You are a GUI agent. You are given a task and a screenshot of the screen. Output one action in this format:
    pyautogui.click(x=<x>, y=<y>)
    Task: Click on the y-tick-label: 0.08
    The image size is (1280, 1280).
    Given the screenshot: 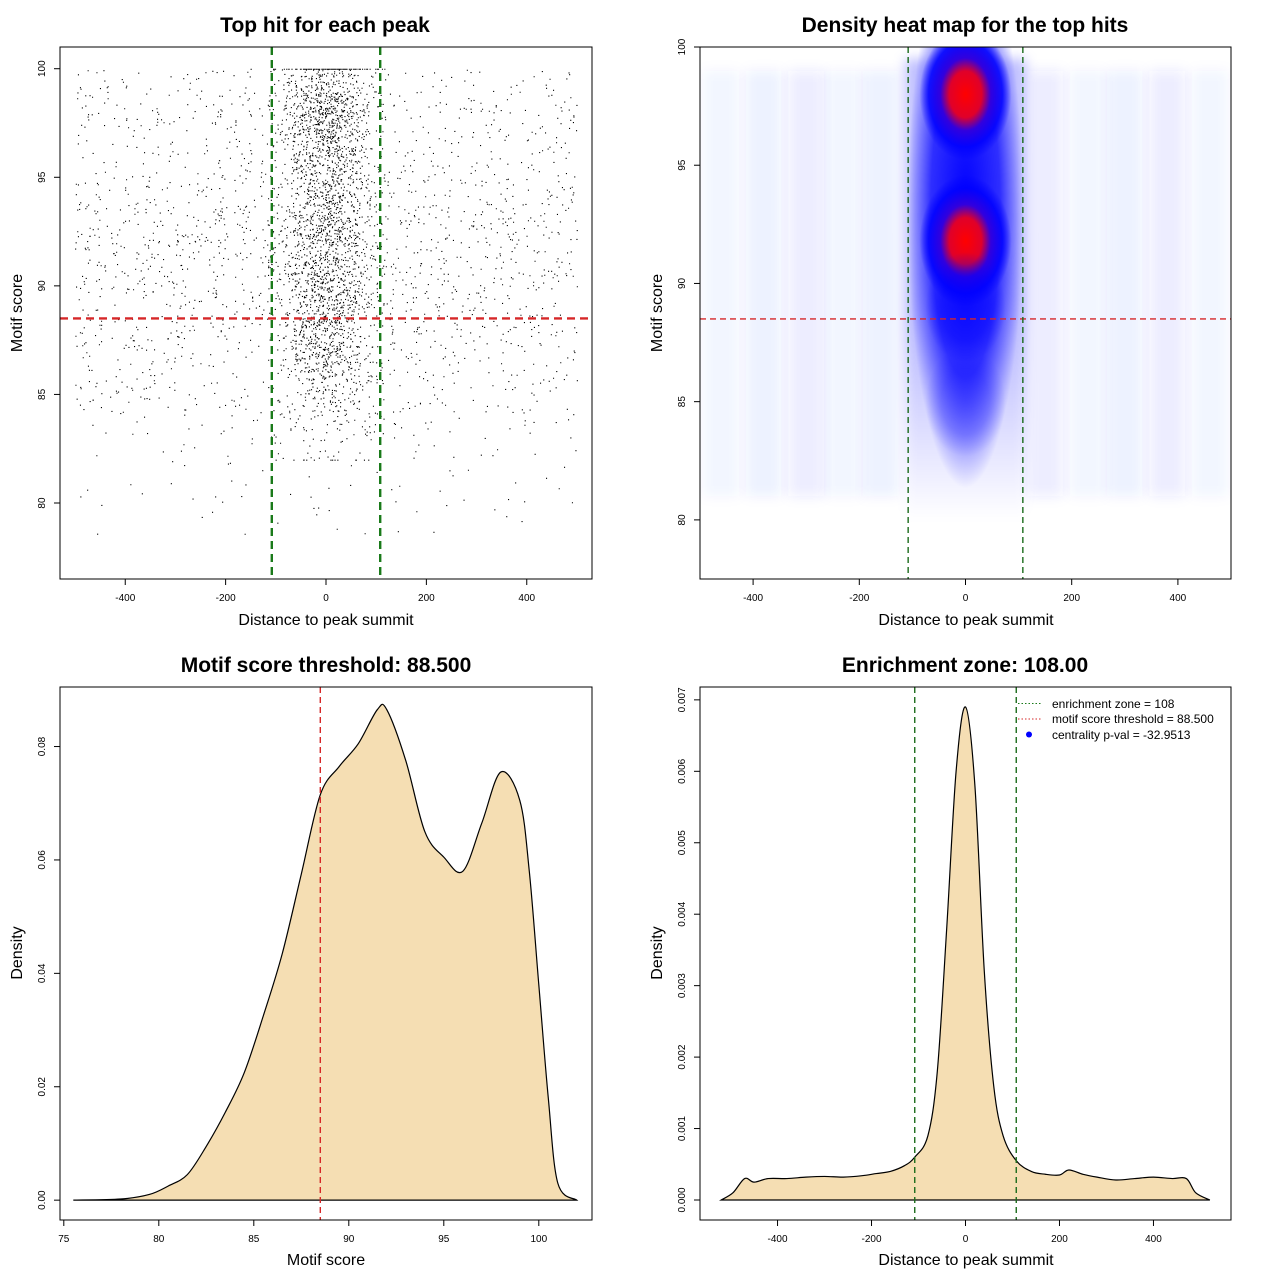 What is the action you would take?
    pyautogui.click(x=42, y=746)
    